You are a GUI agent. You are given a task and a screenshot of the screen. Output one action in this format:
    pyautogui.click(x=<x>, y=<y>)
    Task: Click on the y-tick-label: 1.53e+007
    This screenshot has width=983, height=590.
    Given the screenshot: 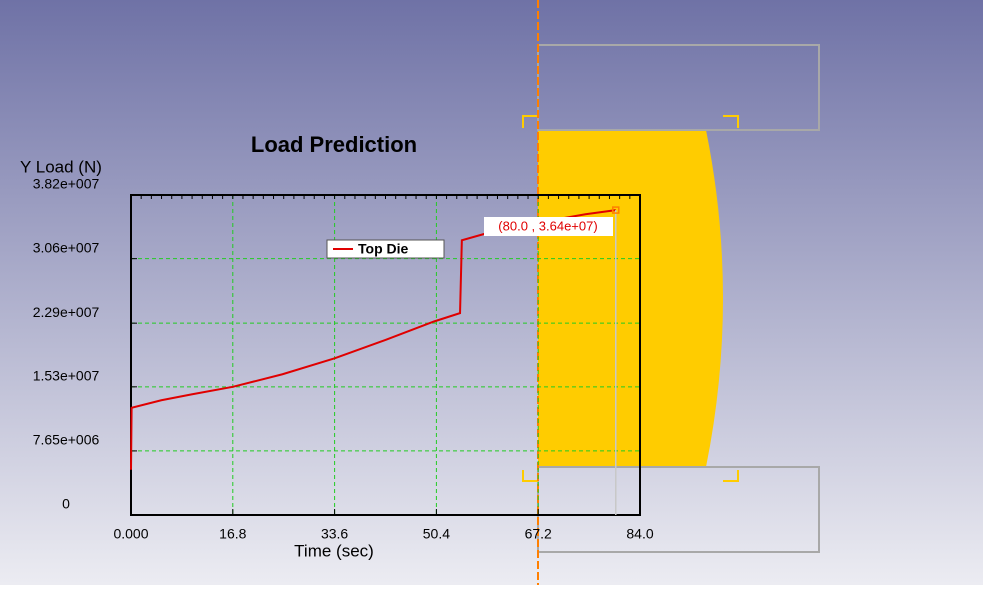 What is the action you would take?
    pyautogui.click(x=66, y=376)
    